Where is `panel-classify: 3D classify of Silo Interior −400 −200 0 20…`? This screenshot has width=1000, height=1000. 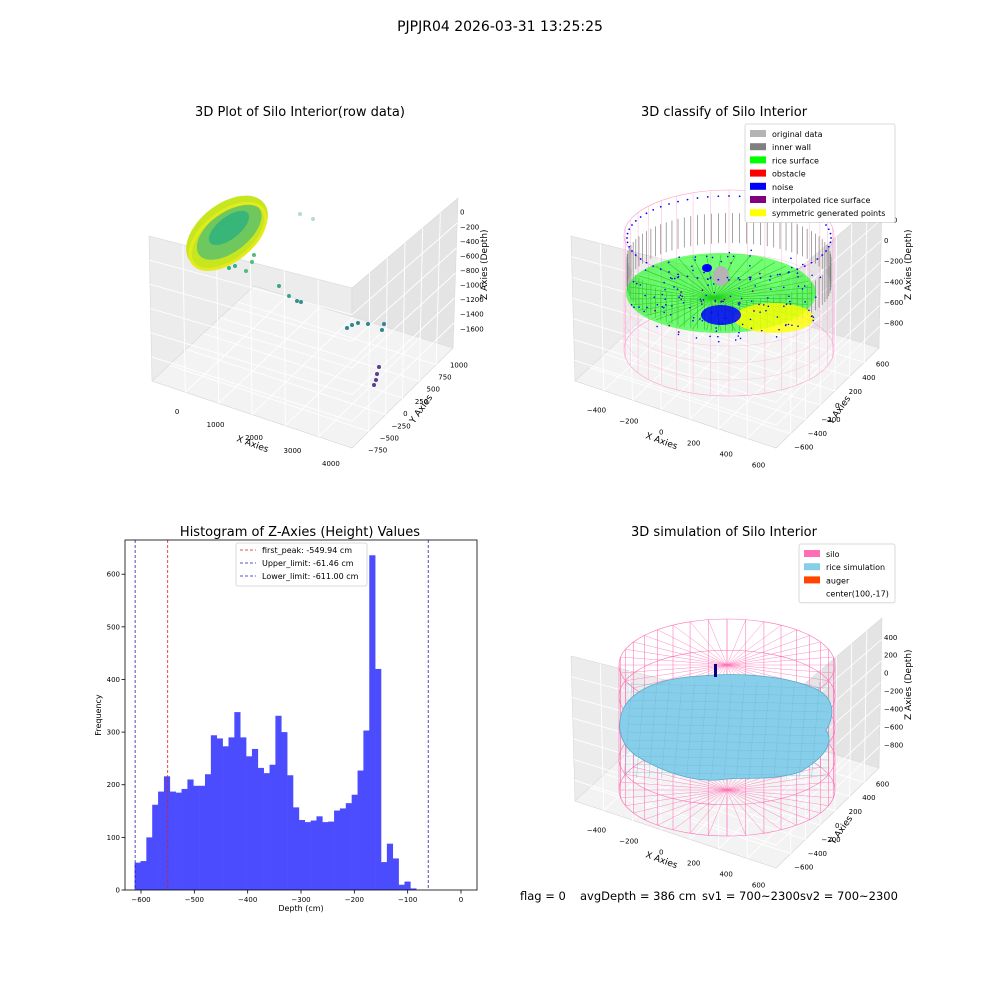 panel-classify: 3D classify of Silo Interior −400 −200 0 20… is located at coordinates (742, 287).